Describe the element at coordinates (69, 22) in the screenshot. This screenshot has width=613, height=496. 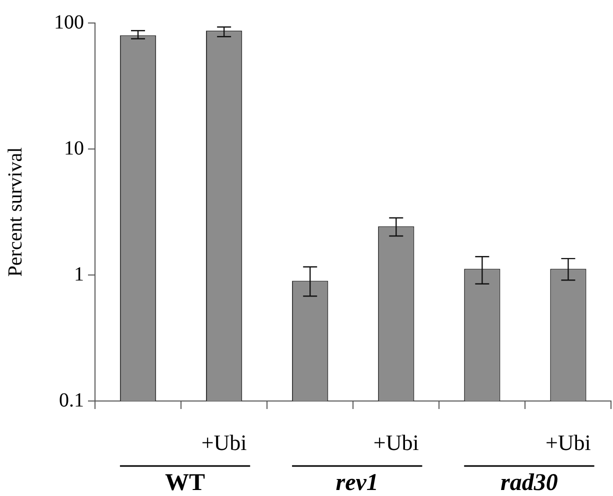
I see `y-tick-label: 100` at that location.